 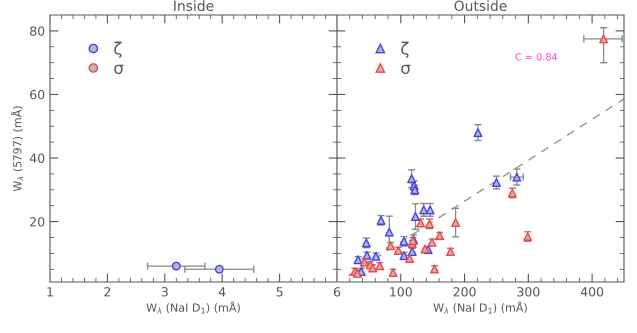 I want to click on x-tick-label: 6, so click(x=337, y=292).